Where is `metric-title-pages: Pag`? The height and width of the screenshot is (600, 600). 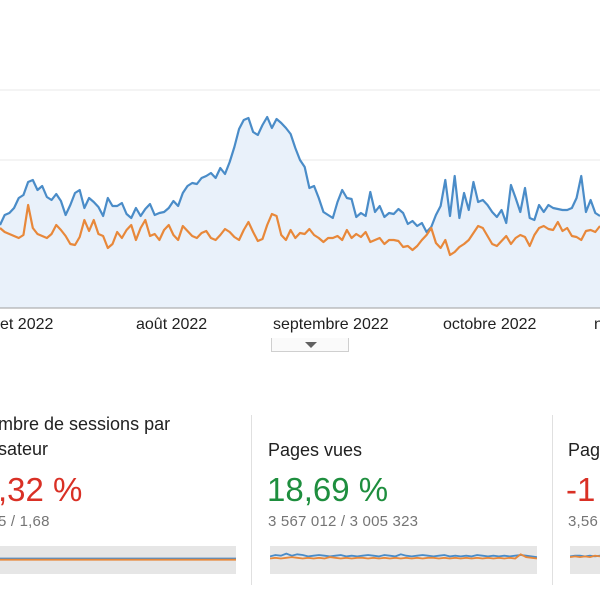 metric-title-pages: Pag is located at coordinates (584, 450).